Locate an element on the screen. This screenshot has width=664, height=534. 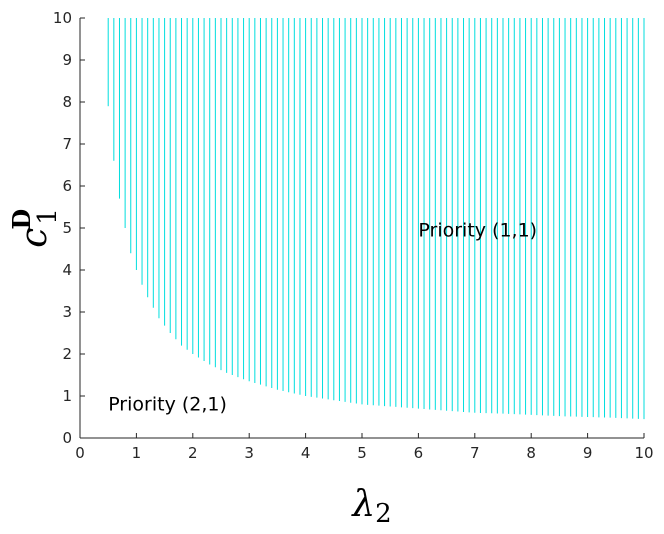
x-tick-label: 3 is located at coordinates (249, 453).